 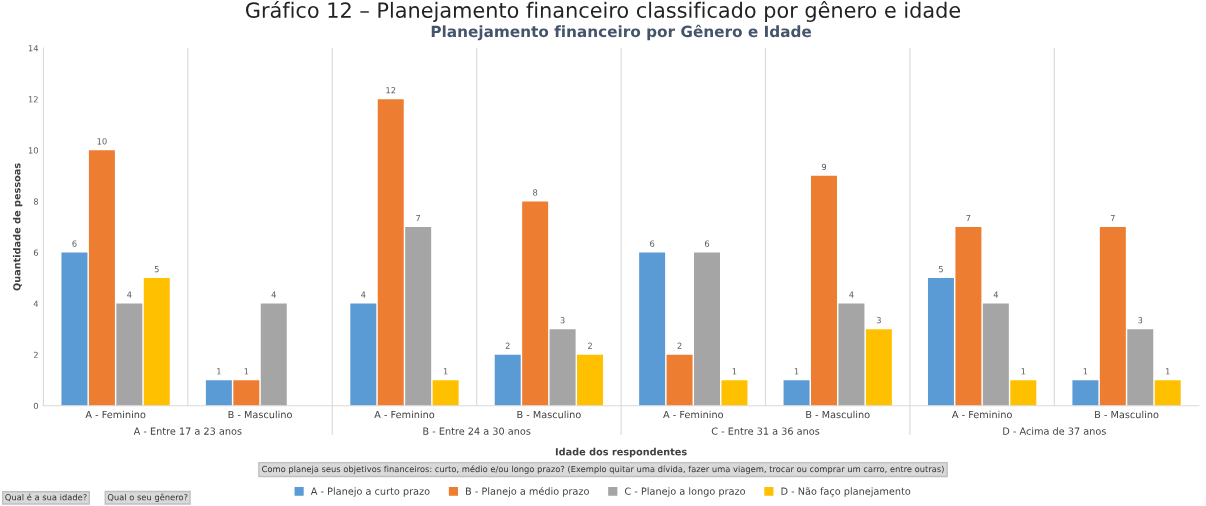 I want to click on y-tick-label: 4, so click(x=36, y=303).